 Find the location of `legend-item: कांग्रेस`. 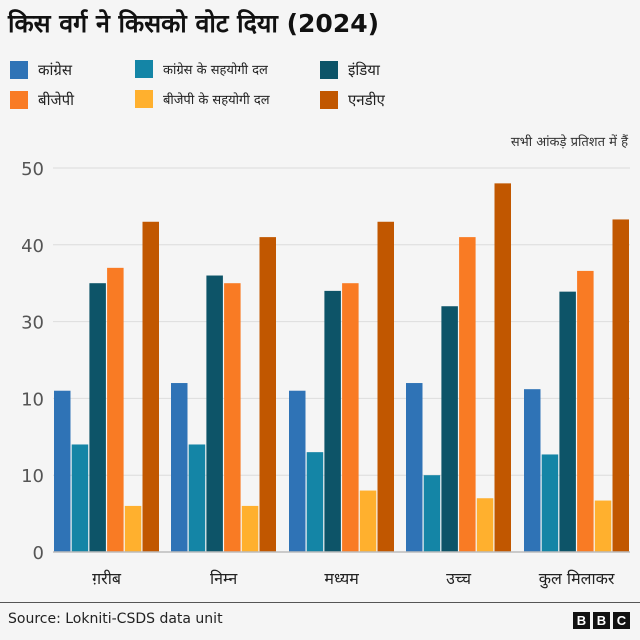

legend-item: कांग्रेस is located at coordinates (41, 70).